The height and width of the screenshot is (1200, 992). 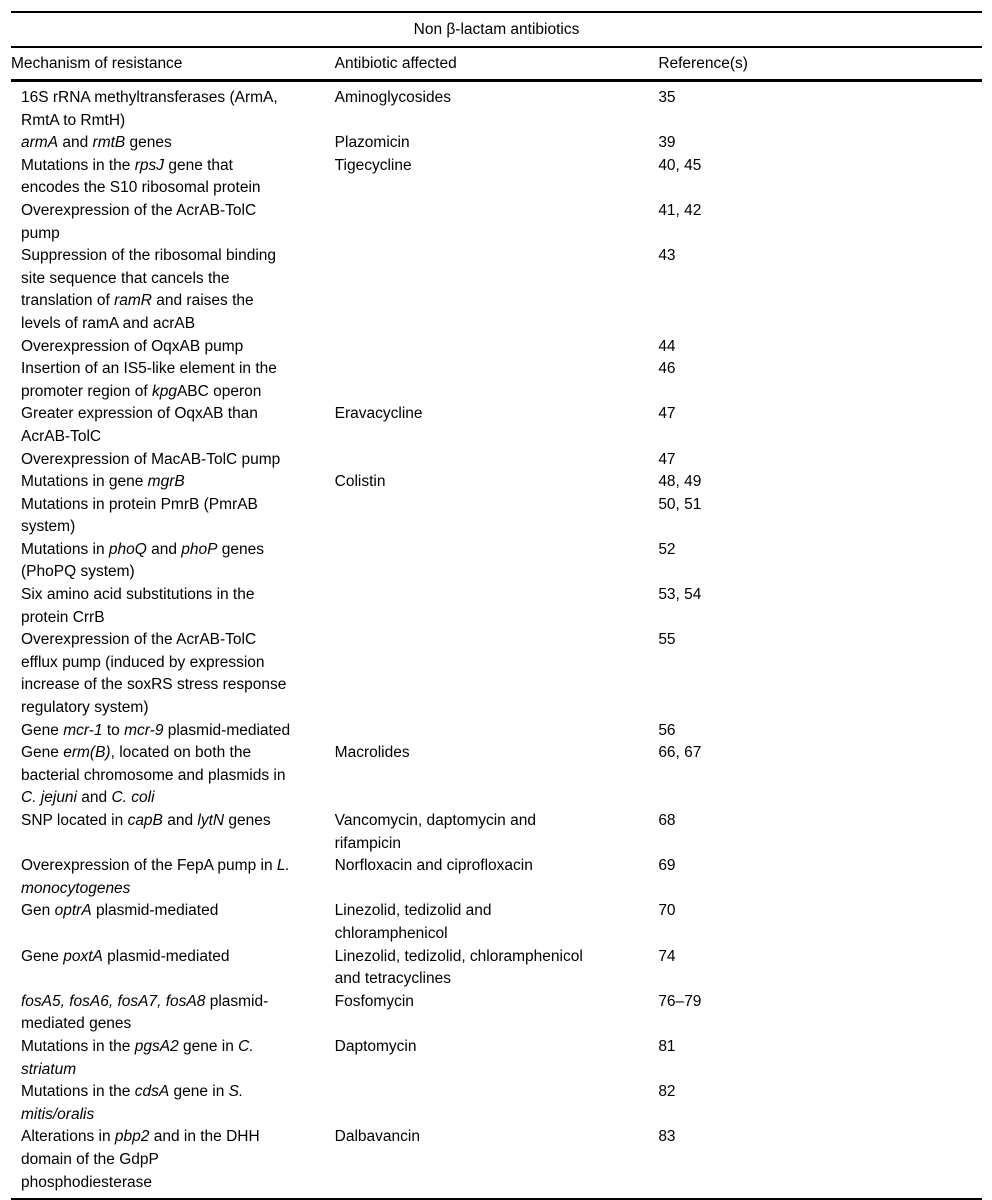 What do you see at coordinates (219, 391) in the screenshot?
I see `mechanism-text: ABC operon` at bounding box center [219, 391].